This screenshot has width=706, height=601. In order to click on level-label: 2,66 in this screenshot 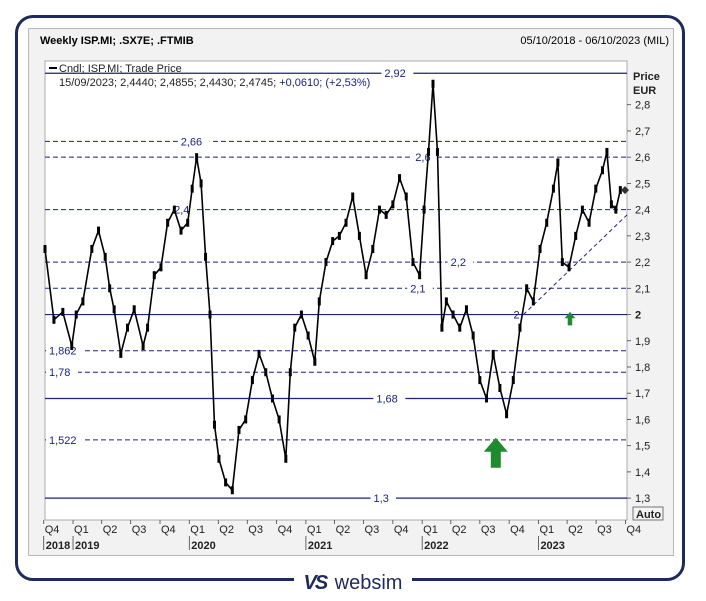, I will do `click(191, 142)`.